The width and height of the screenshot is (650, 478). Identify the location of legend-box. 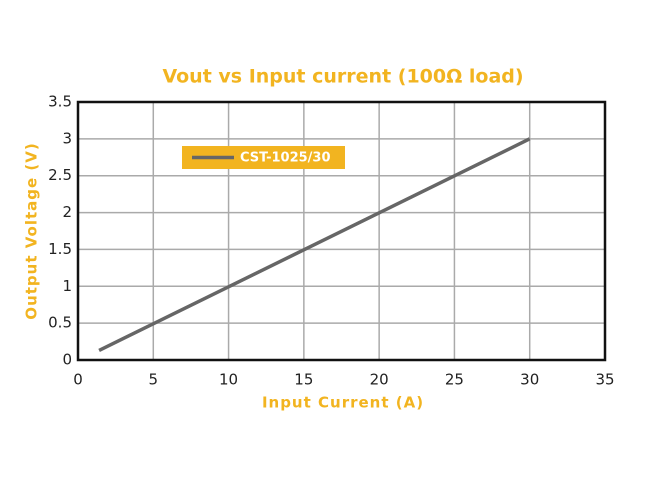
(263, 157).